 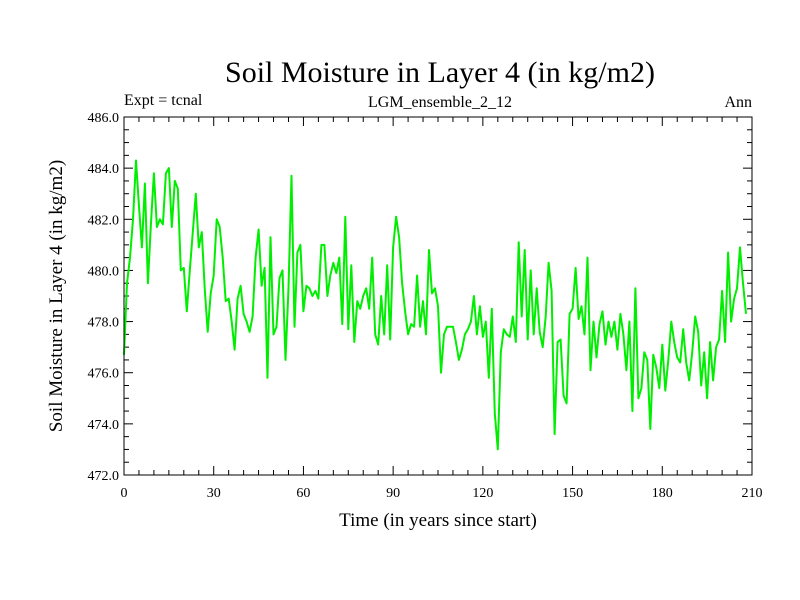 I want to click on x-tick-label: 210, so click(x=752, y=493).